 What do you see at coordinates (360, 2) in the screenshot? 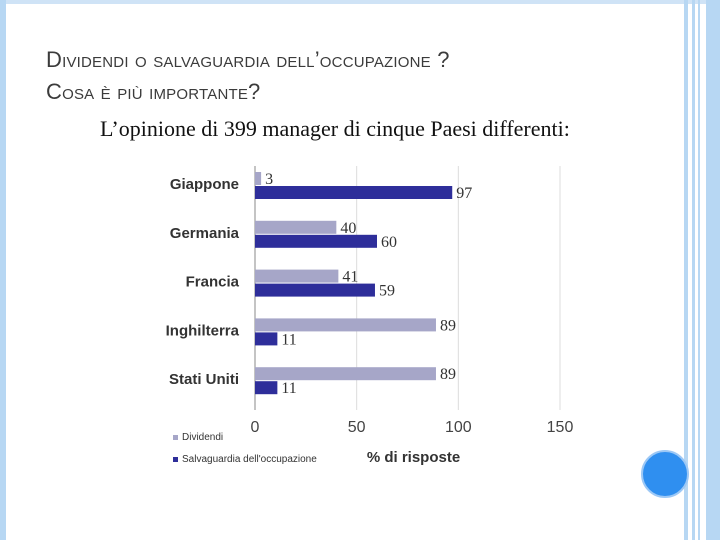
I see `top-border-decoration` at bounding box center [360, 2].